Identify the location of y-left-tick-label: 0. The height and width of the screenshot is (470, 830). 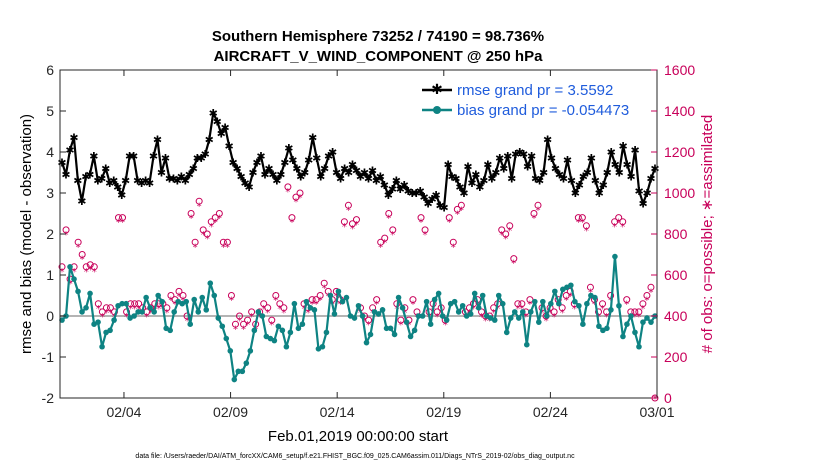
(50, 316).